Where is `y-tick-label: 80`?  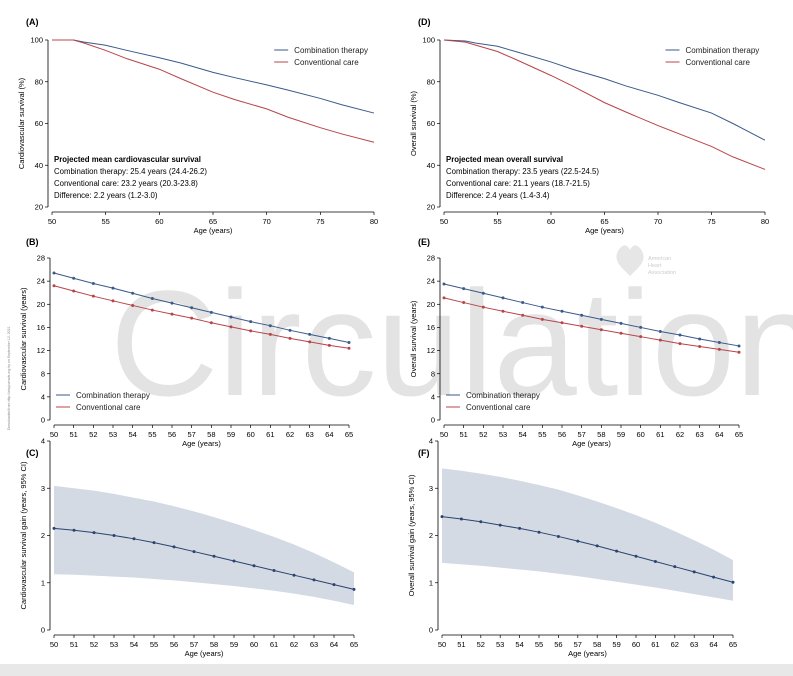 y-tick-label: 80 is located at coordinates (431, 81).